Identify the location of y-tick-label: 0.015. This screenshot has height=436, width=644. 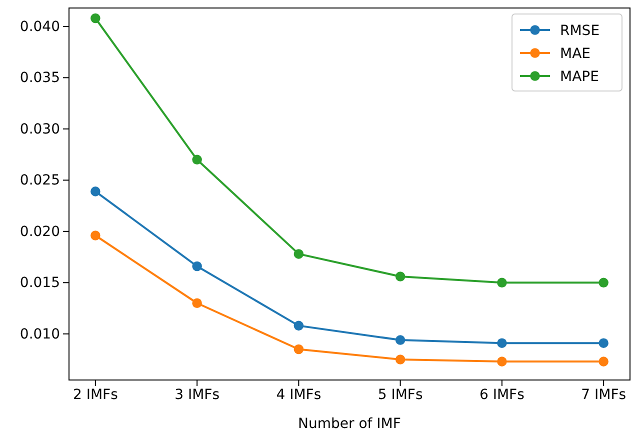
(40, 283).